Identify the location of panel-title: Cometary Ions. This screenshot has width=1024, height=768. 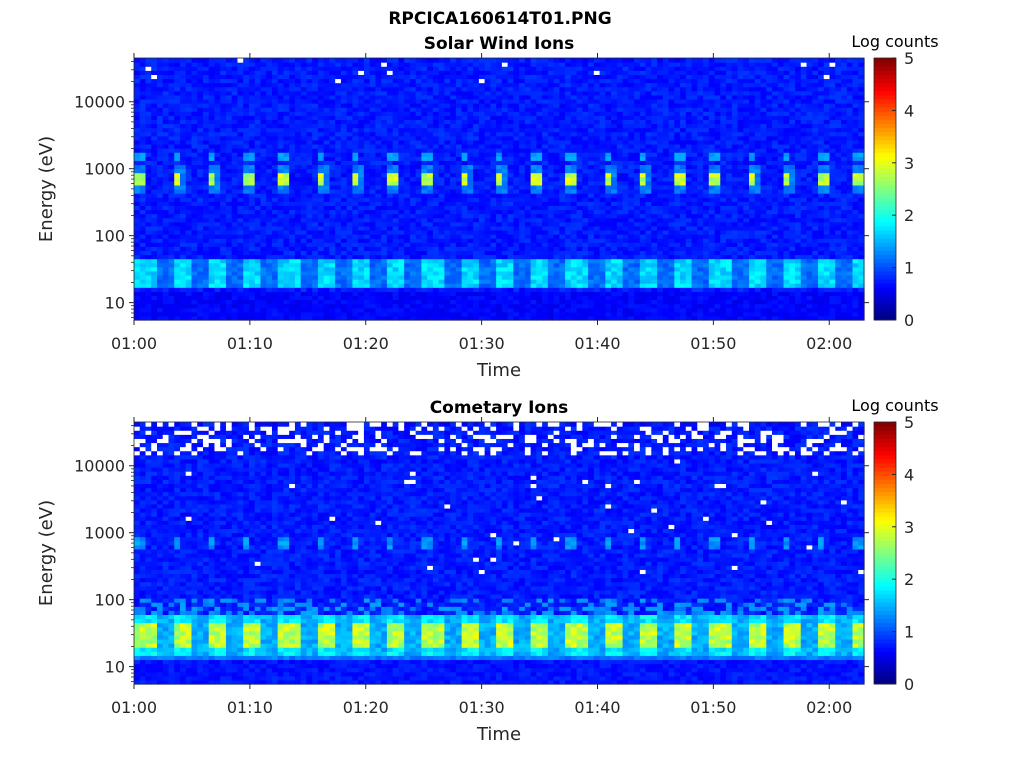
(499, 408).